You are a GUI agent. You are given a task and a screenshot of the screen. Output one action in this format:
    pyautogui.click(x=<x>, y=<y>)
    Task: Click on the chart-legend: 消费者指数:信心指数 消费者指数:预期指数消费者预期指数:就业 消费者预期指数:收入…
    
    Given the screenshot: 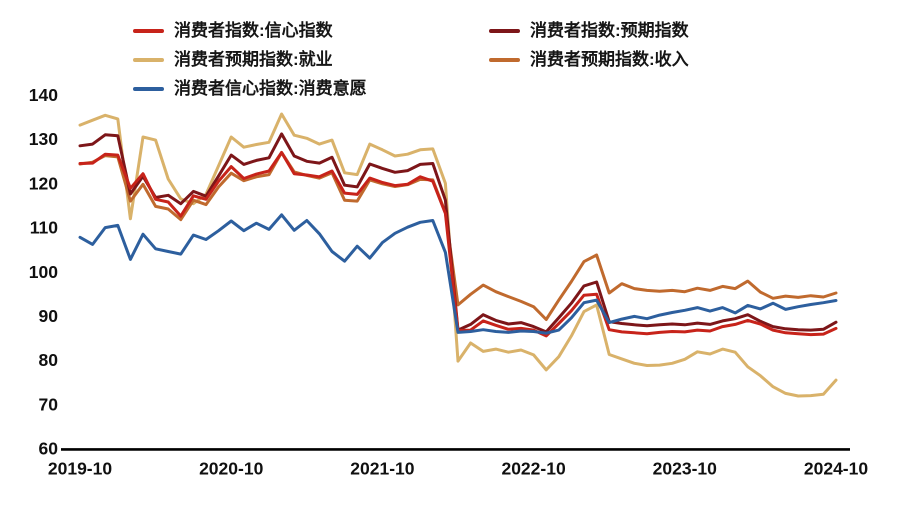 What is the action you would take?
    pyautogui.click(x=481, y=59)
    